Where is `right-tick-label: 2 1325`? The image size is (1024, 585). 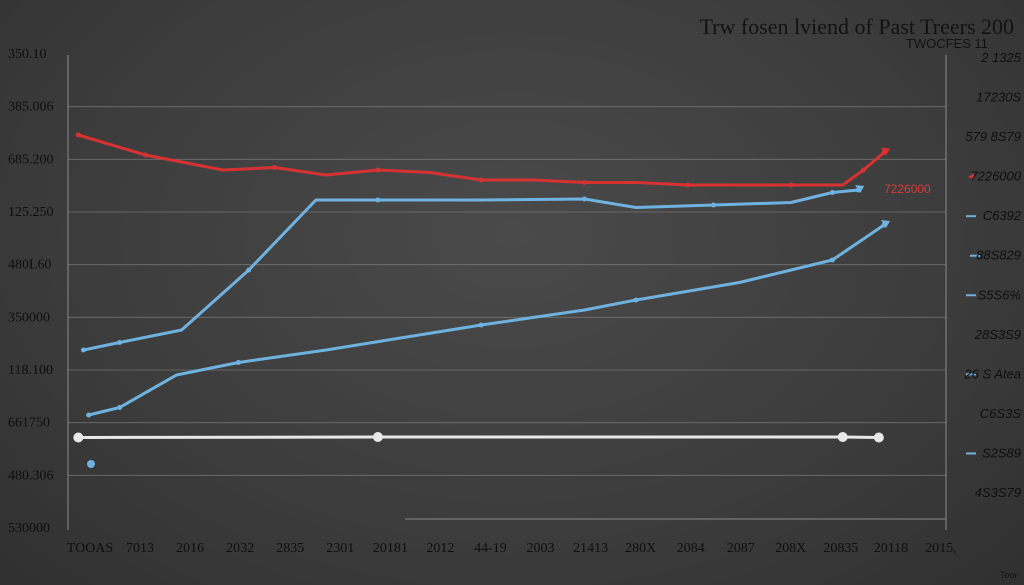
right-tick-label: 2 1325 is located at coordinates (1001, 57).